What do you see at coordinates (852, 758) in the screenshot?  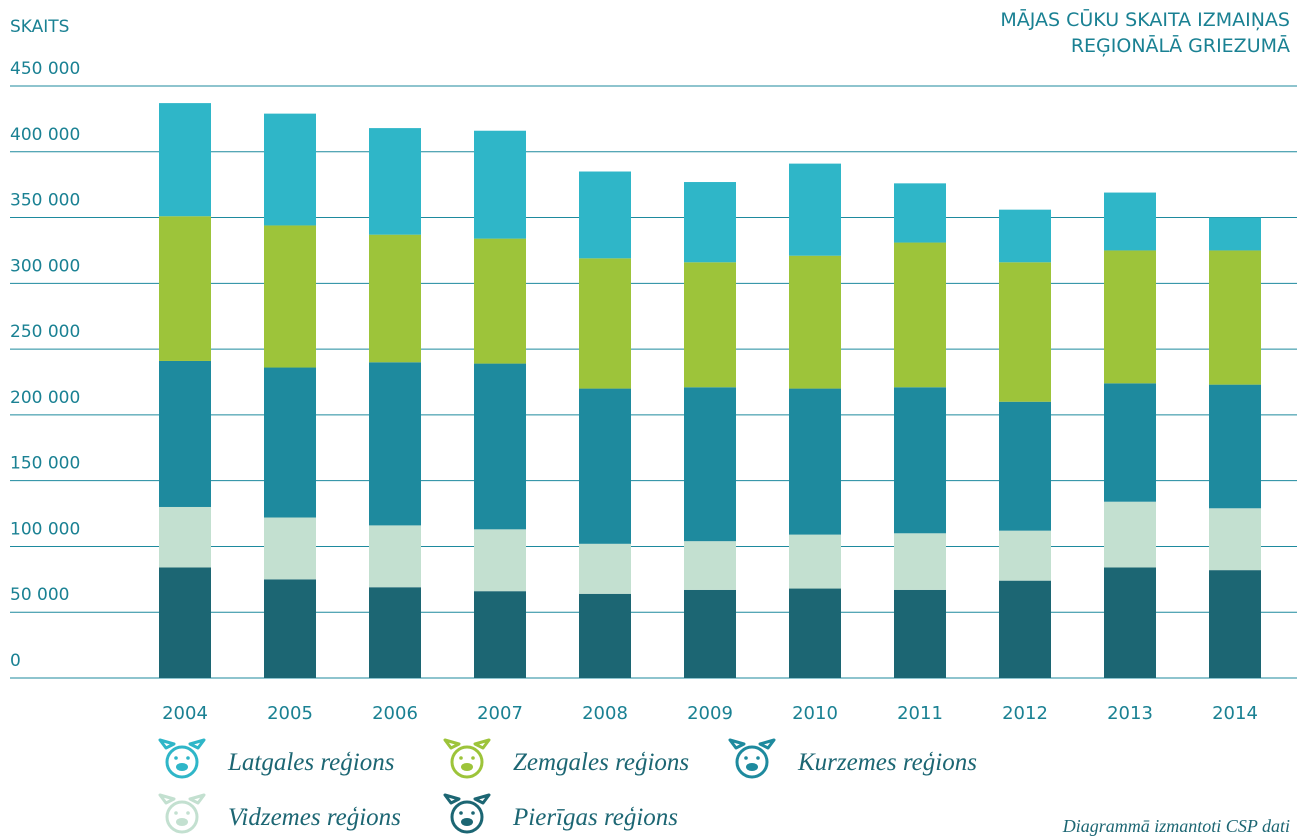 I see `legend-item: Kurzemes reģions` at bounding box center [852, 758].